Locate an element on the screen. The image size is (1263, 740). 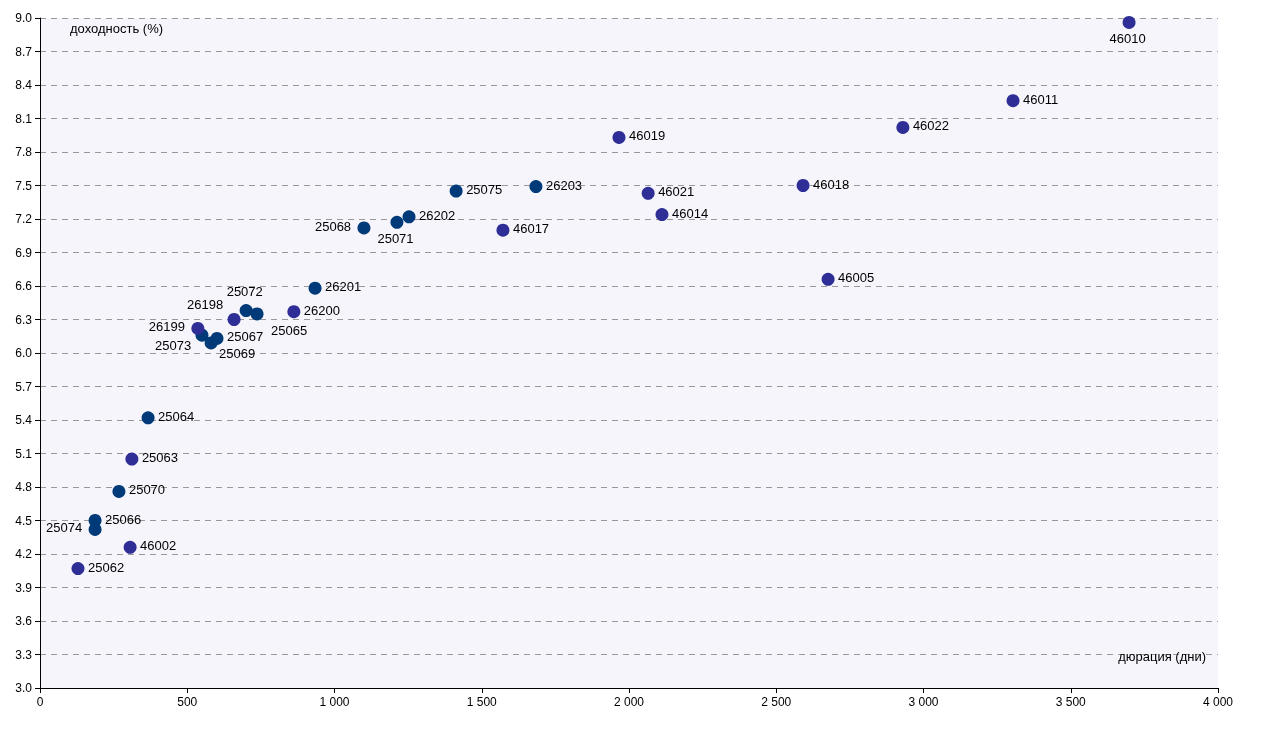
annotation: 25075 is located at coordinates (484, 190).